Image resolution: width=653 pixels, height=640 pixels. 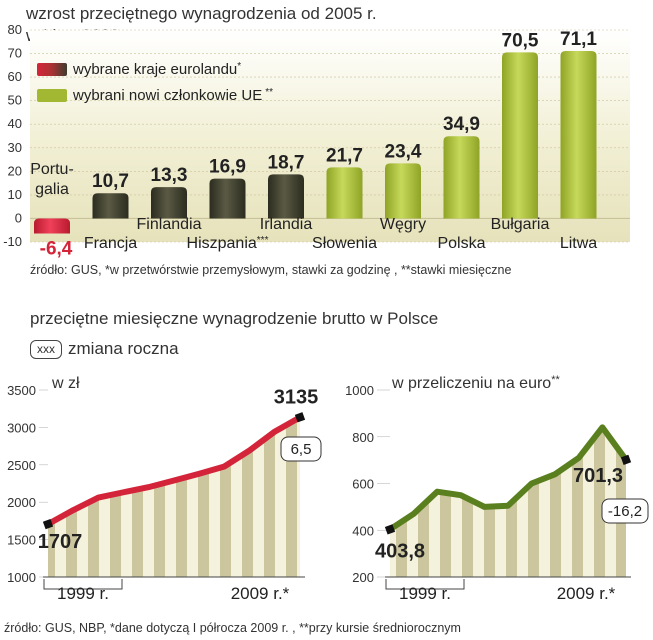 What do you see at coordinates (403, 151) in the screenshot?
I see `value-label: 23,4` at bounding box center [403, 151].